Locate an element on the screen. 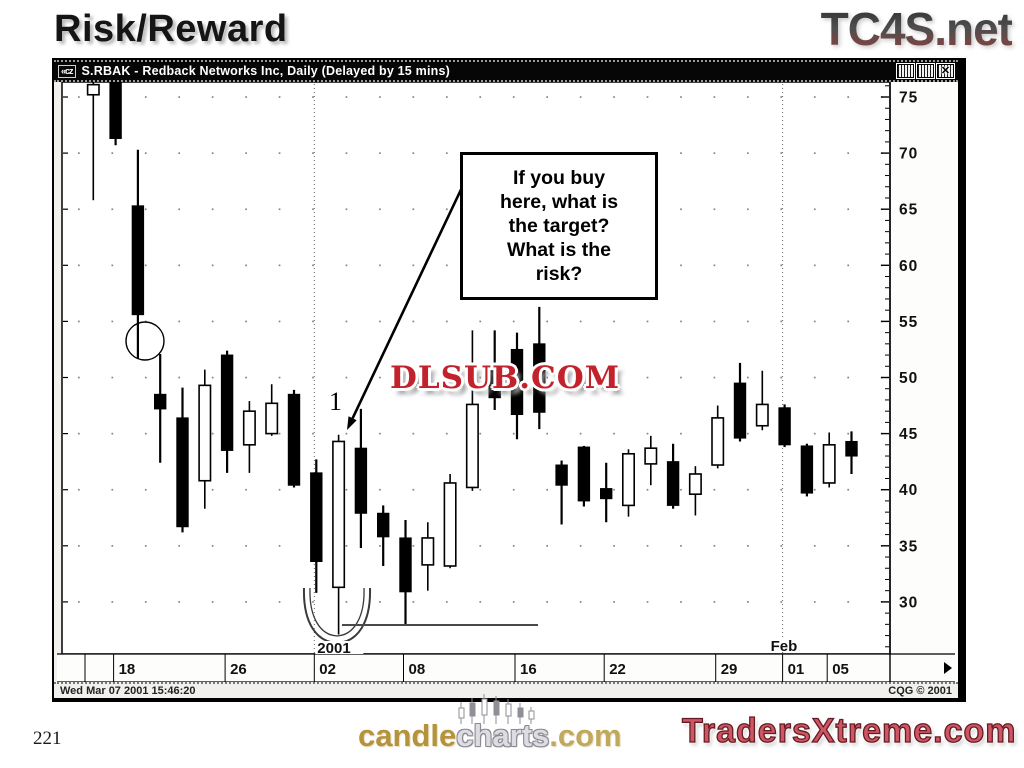 Image resolution: width=1024 pixels, height=768 pixels. svg-text: 50 is located at coordinates (908, 378).